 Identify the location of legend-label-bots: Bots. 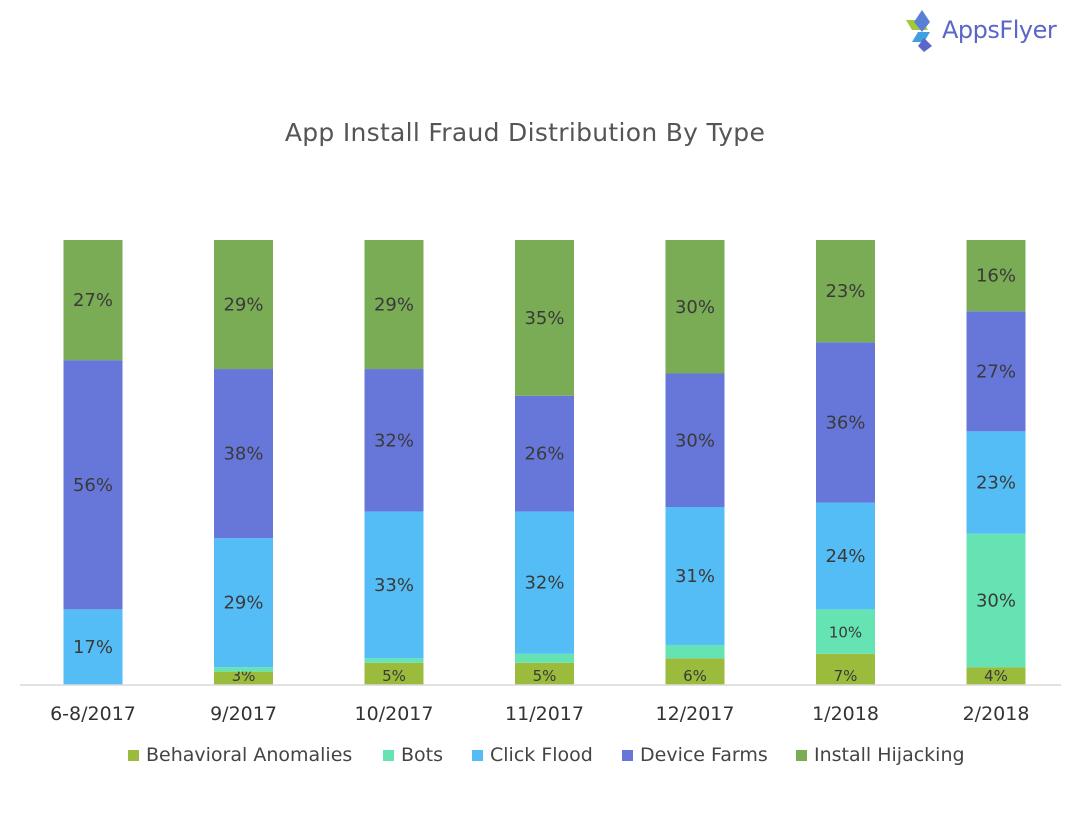
(422, 755).